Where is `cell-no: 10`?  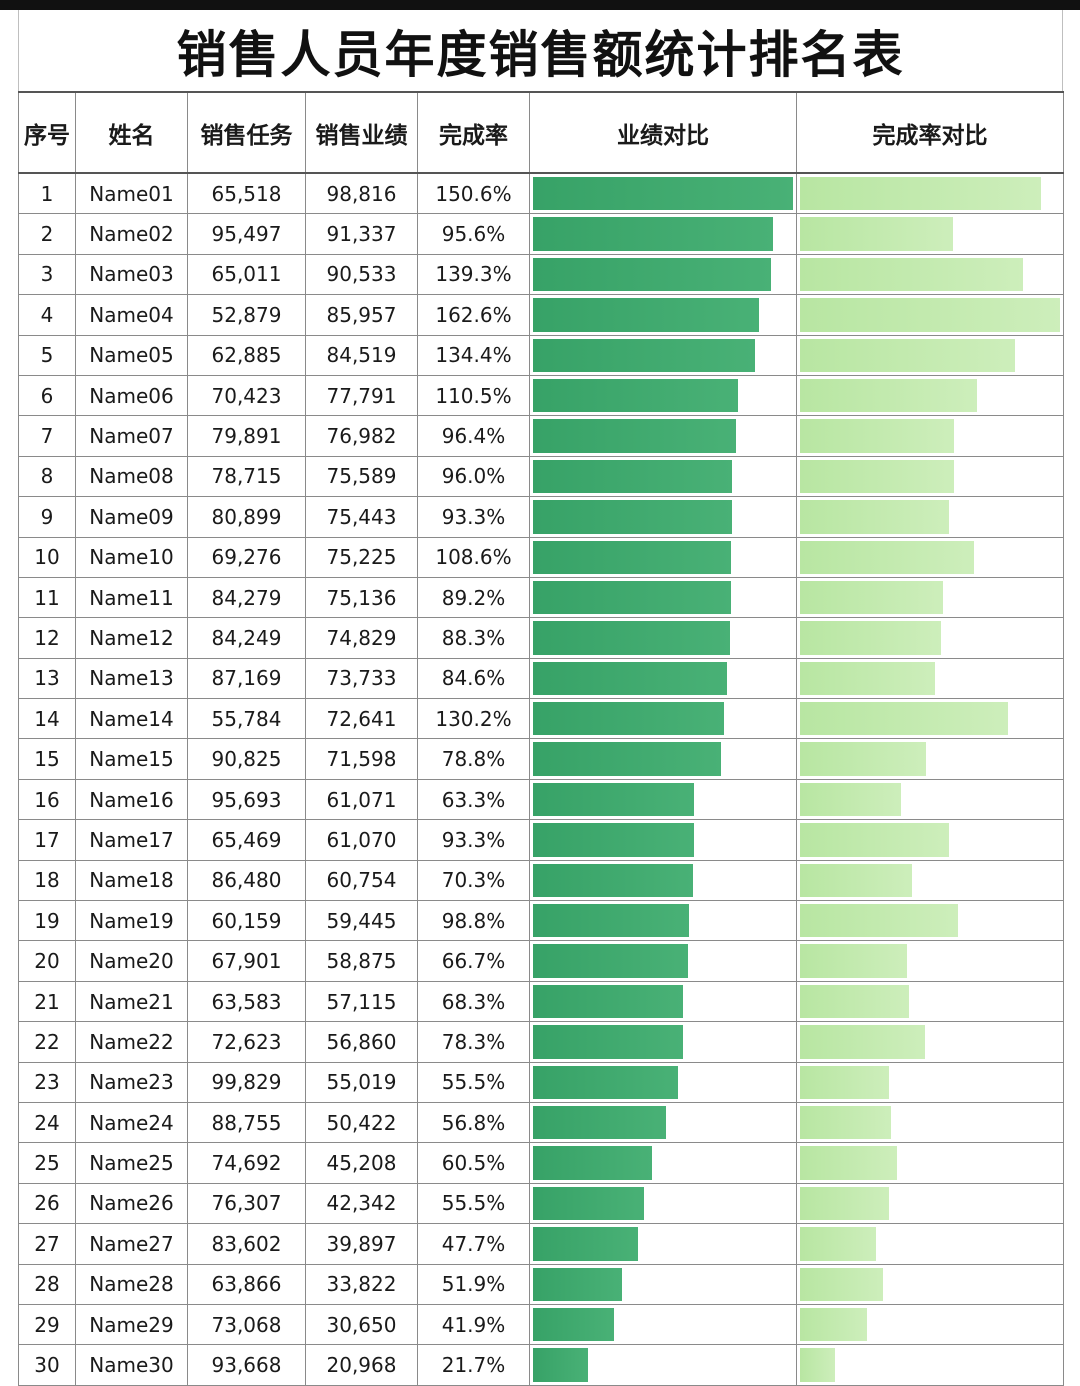
cell-no: 10 is located at coordinates (47, 557).